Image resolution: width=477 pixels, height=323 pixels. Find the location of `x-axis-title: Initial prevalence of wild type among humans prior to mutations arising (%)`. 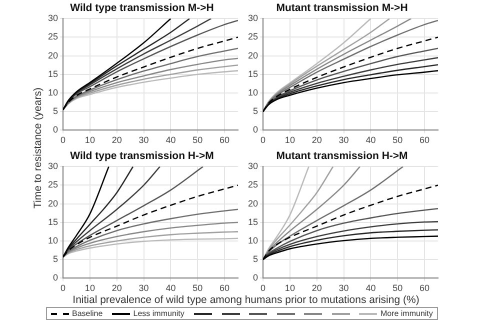

x-axis-title: Initial prevalence of wild type among humans prior to mutations arising (%) is located at coordinates (246, 300).